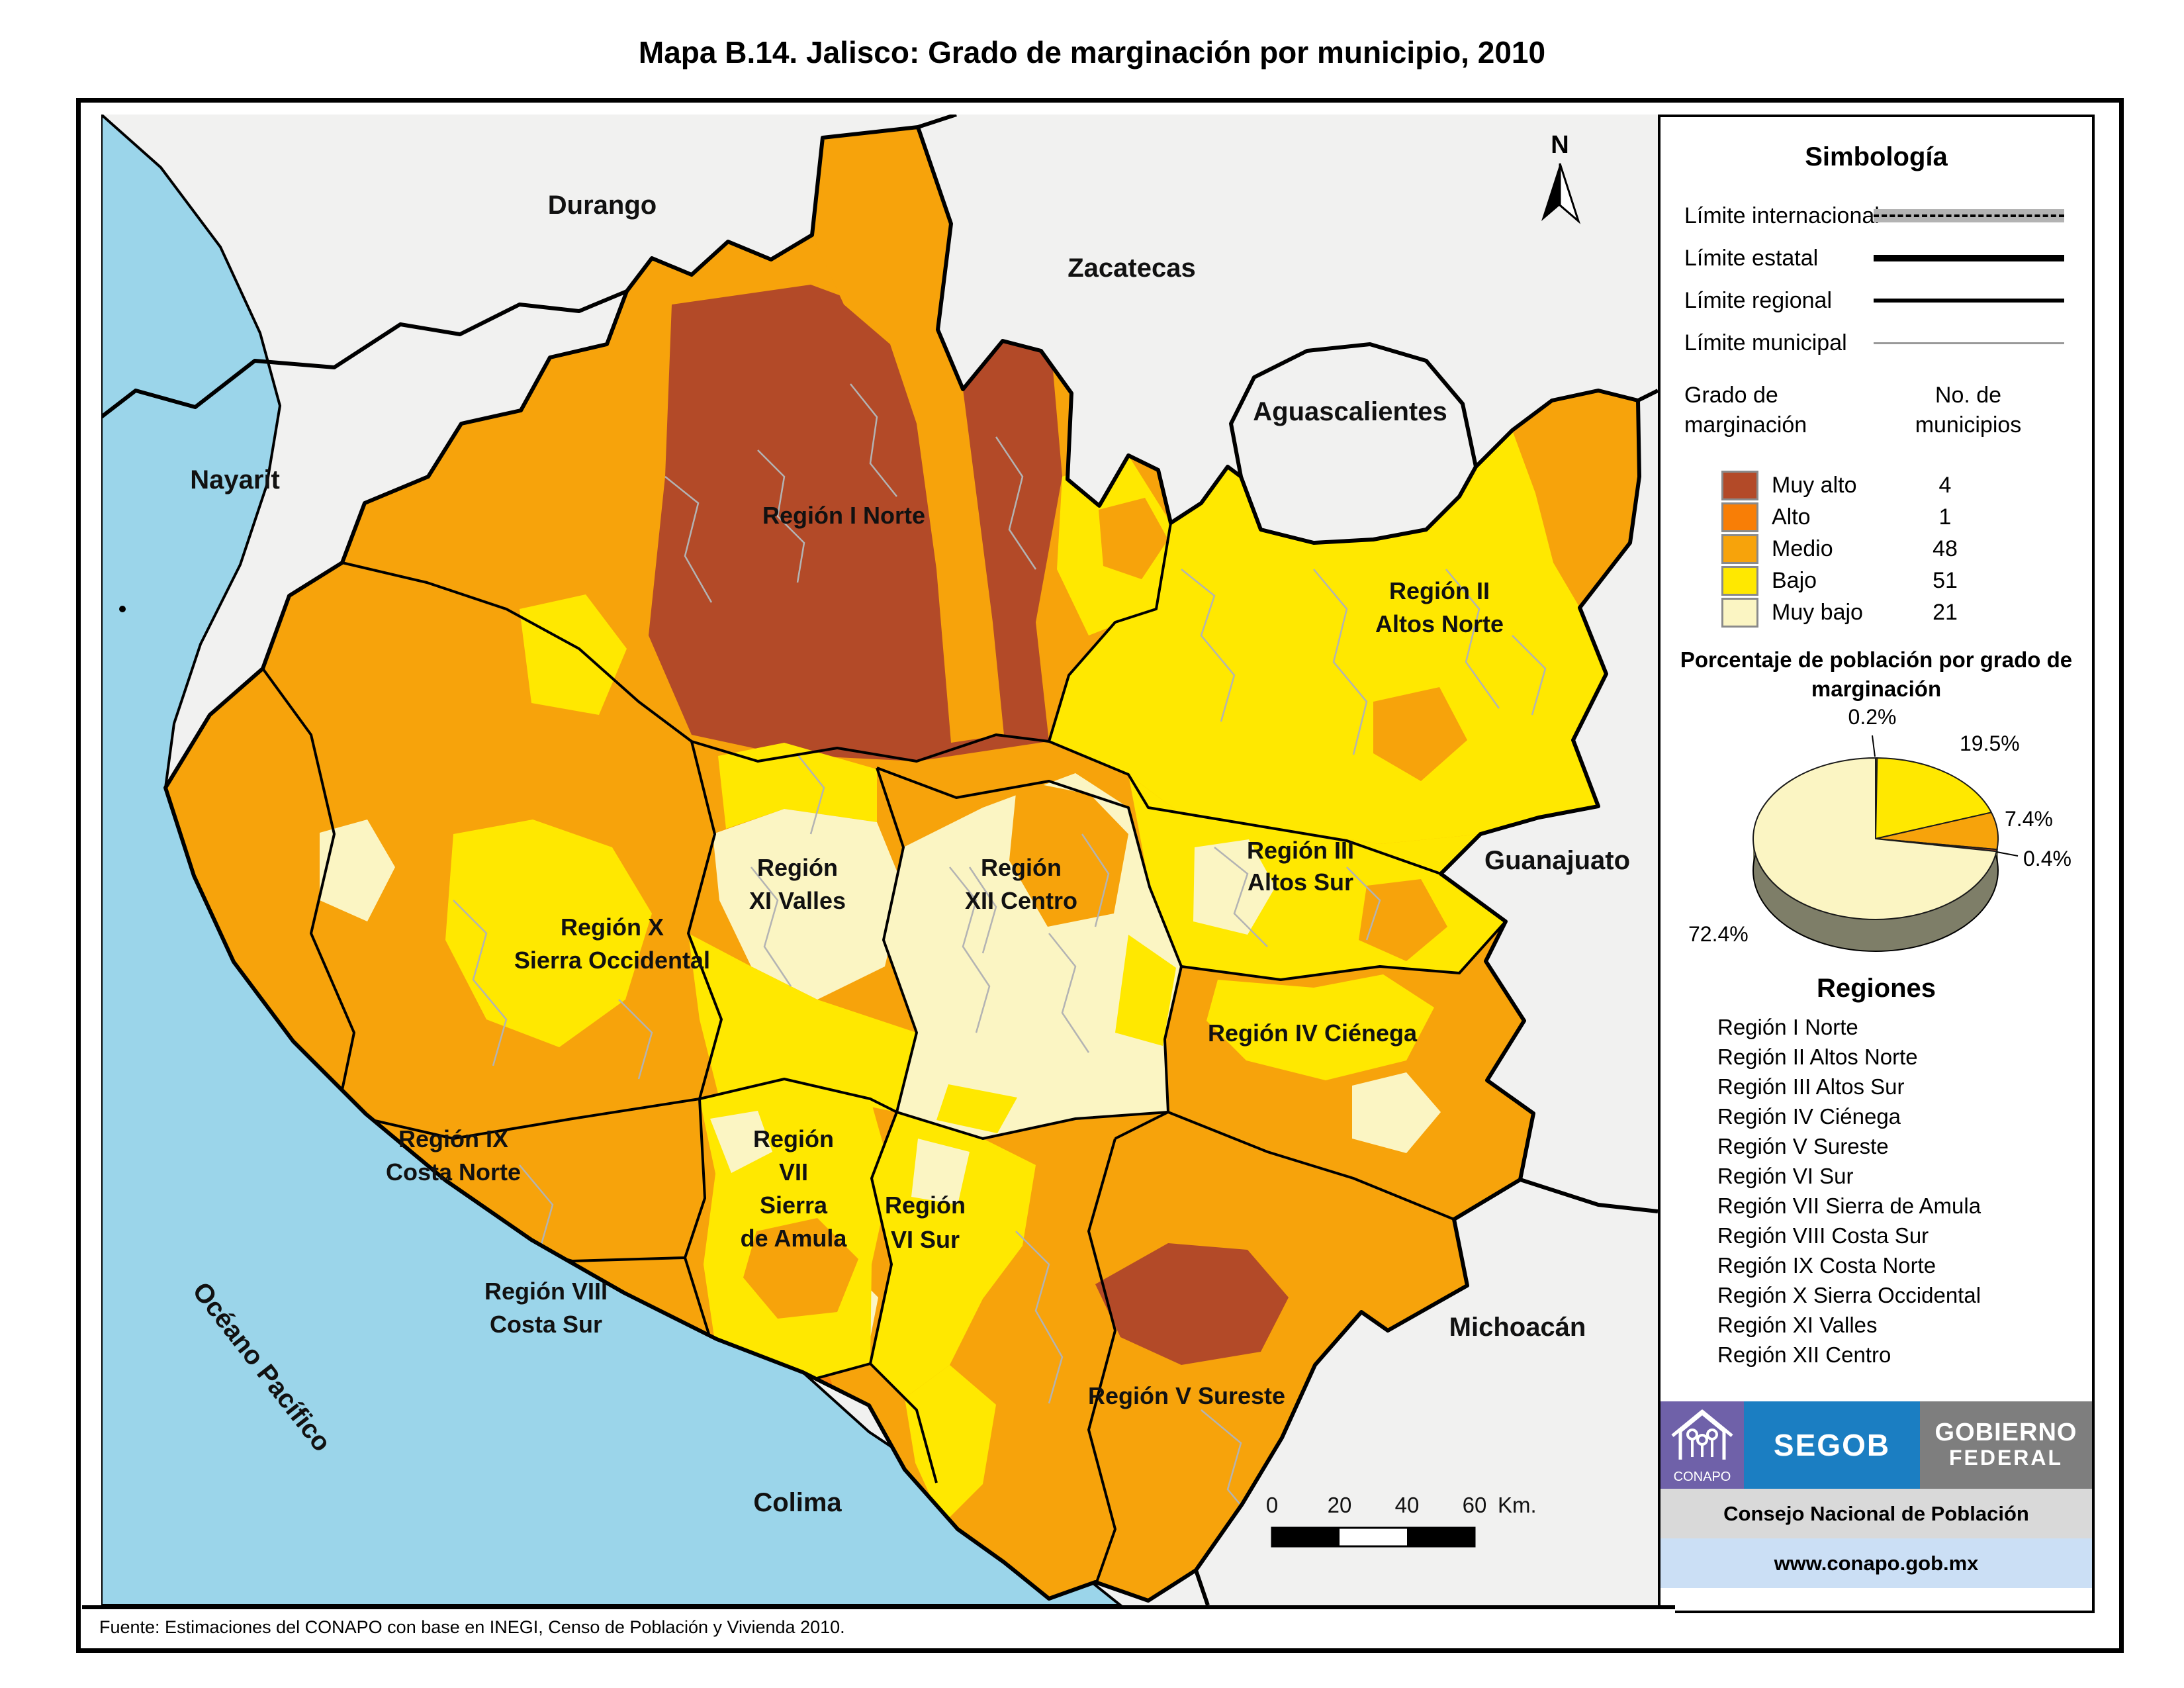 The width and height of the screenshot is (2184, 1688). What do you see at coordinates (1969, 301) in the screenshot?
I see `regional-boundary-symbol` at bounding box center [1969, 301].